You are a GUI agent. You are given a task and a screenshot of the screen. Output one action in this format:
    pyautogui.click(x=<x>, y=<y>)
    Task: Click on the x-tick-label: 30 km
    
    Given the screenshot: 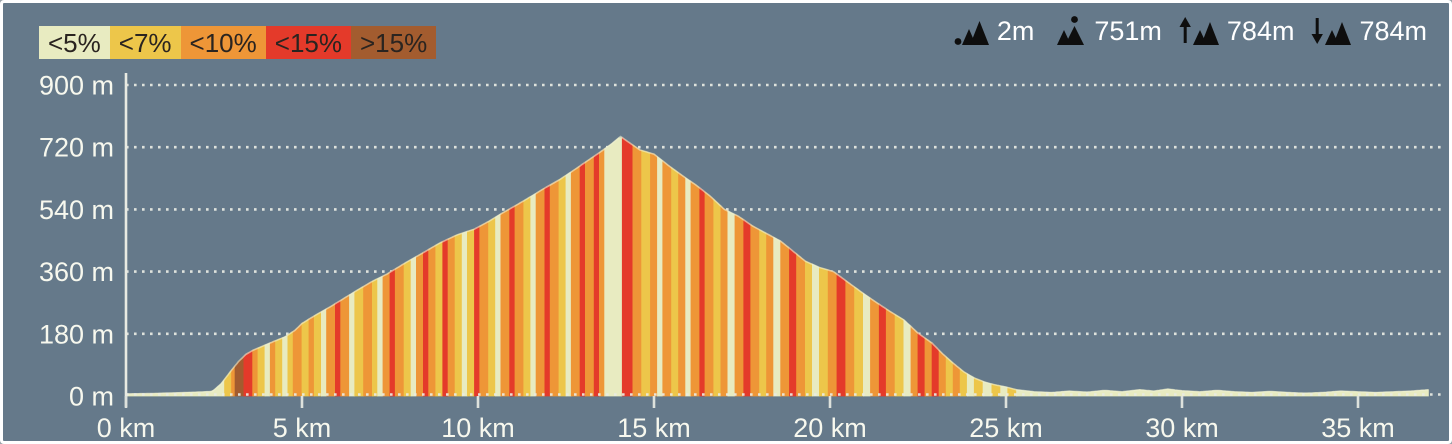 What is the action you would take?
    pyautogui.click(x=1182, y=428)
    